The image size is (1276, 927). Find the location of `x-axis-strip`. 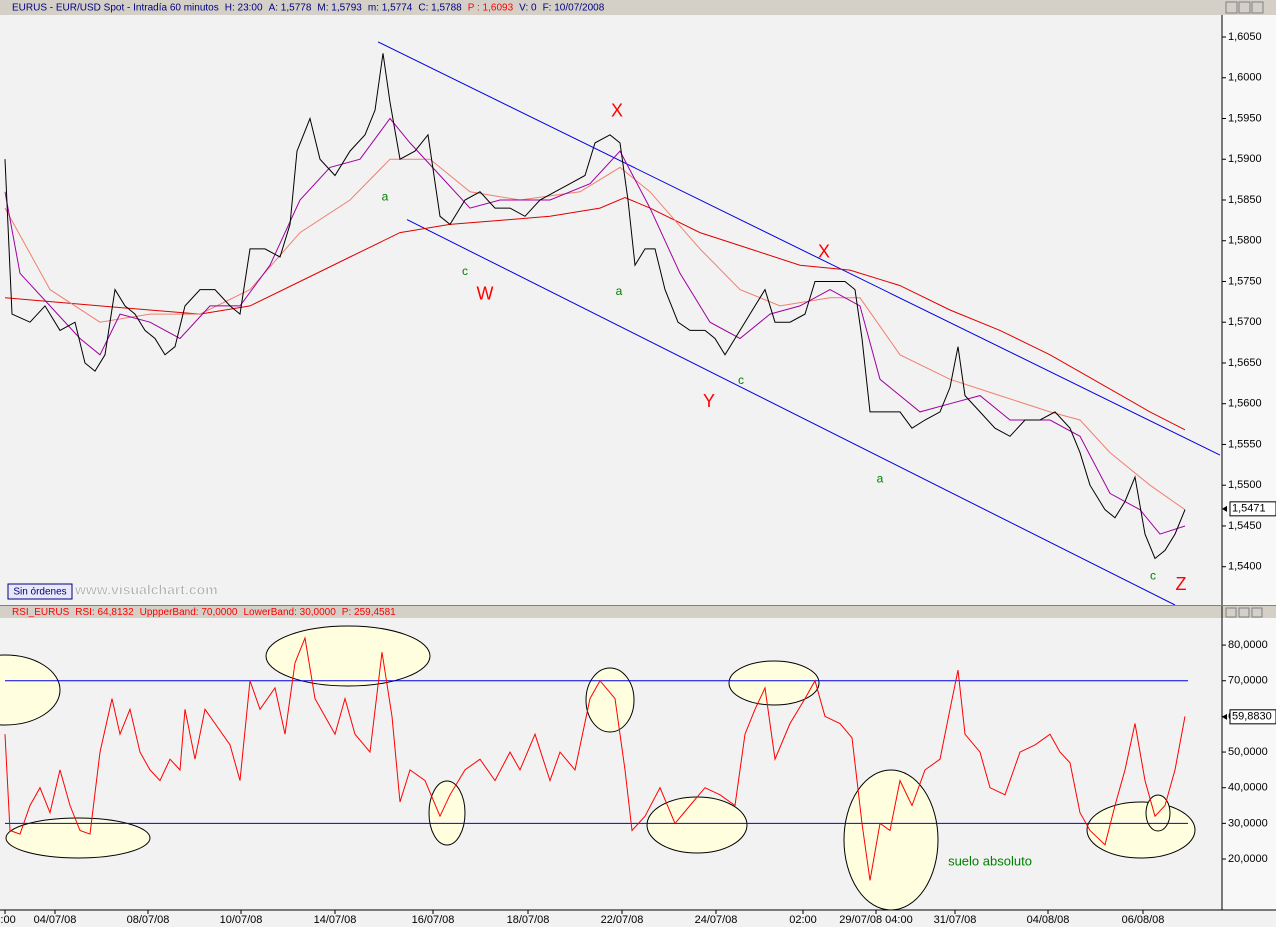

x-axis-strip is located at coordinates (638, 918).